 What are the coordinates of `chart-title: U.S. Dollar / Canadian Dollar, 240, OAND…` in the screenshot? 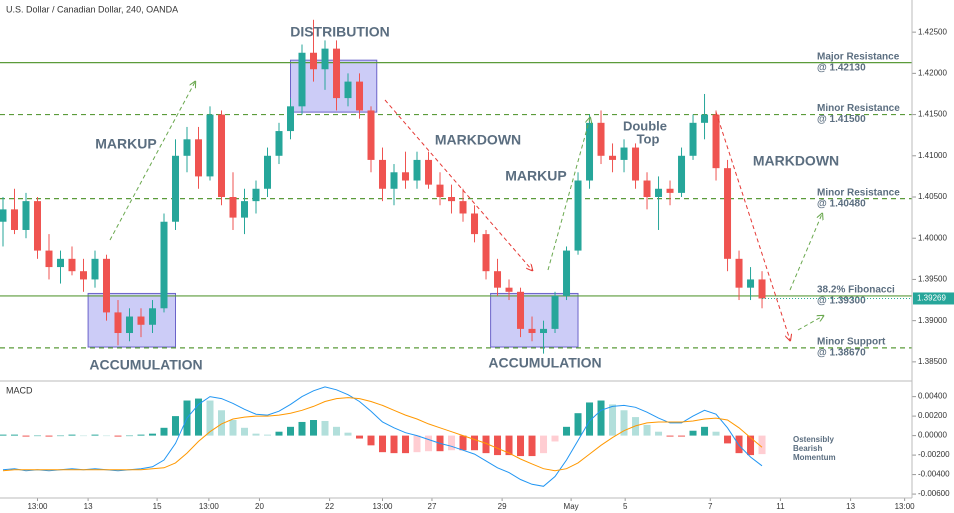 It's located at (92, 9).